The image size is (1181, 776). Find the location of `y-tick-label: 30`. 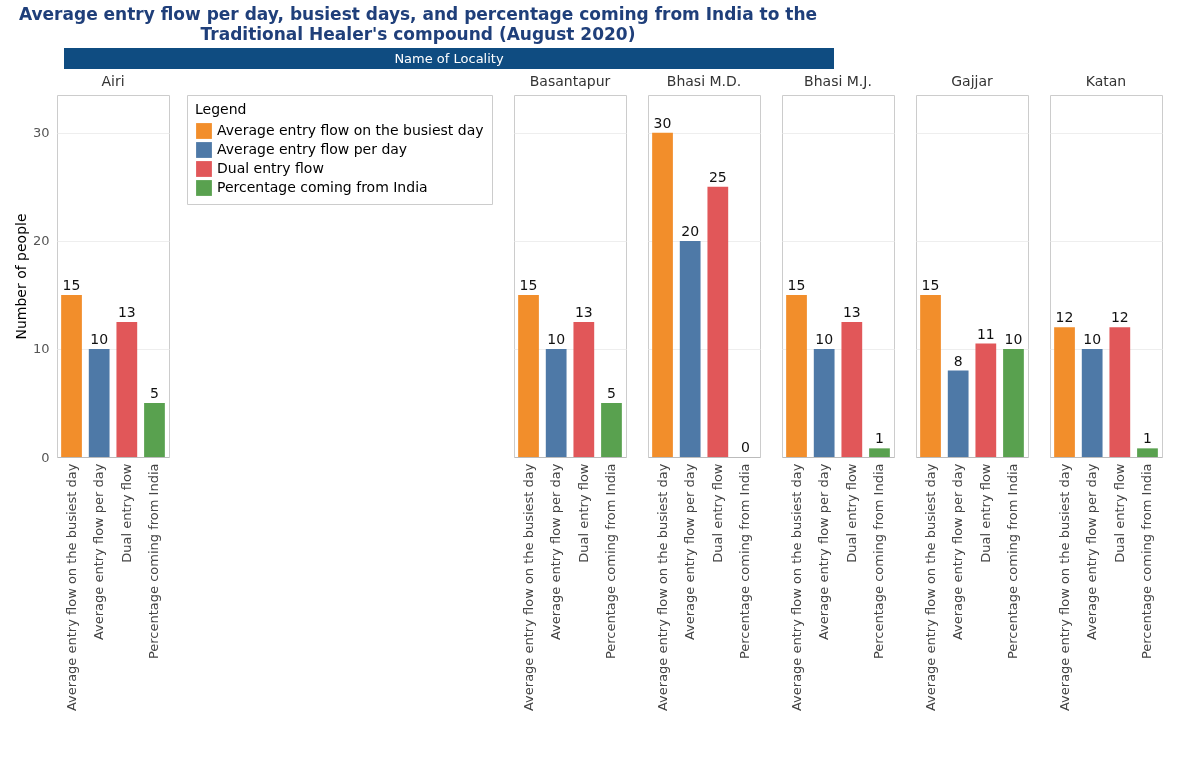

y-tick-label: 30 is located at coordinates (41, 133).